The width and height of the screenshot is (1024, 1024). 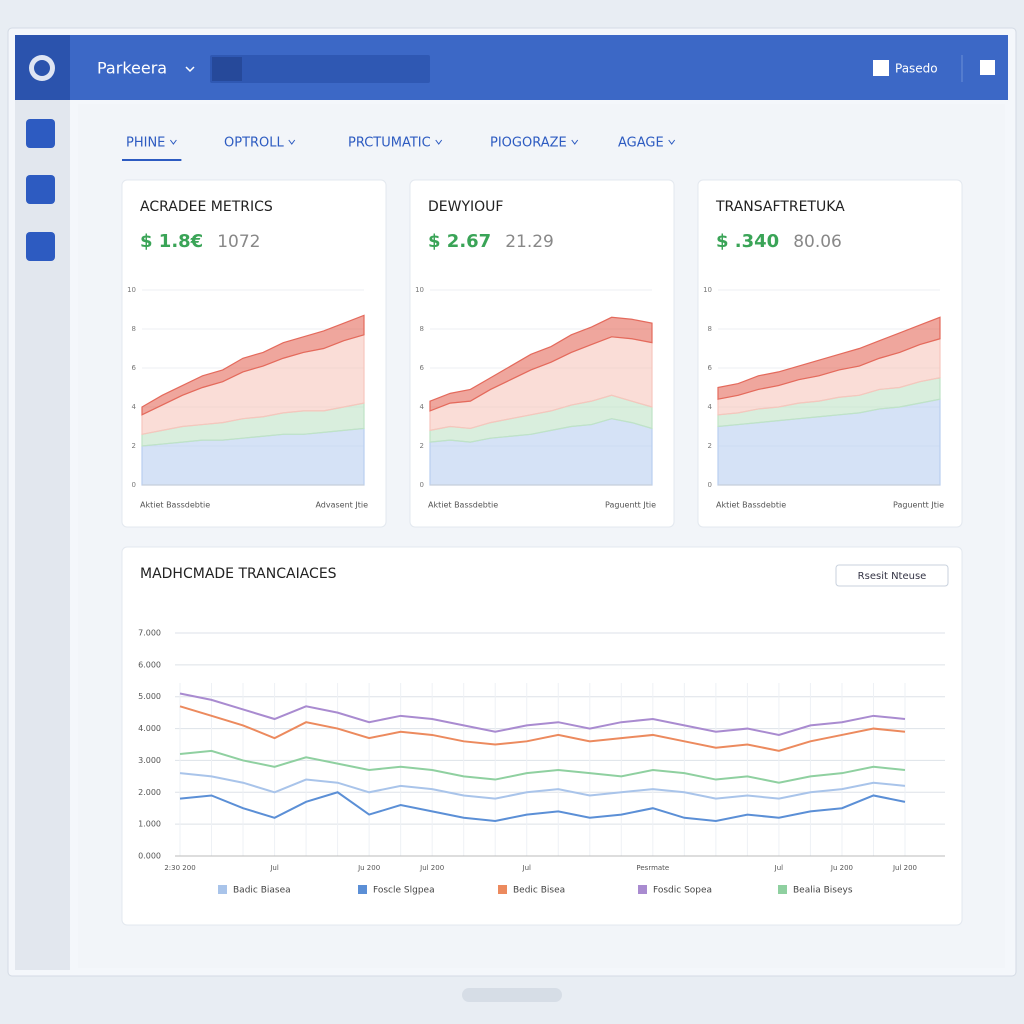 I want to click on y-tick-label: 4.000, so click(x=149, y=728).